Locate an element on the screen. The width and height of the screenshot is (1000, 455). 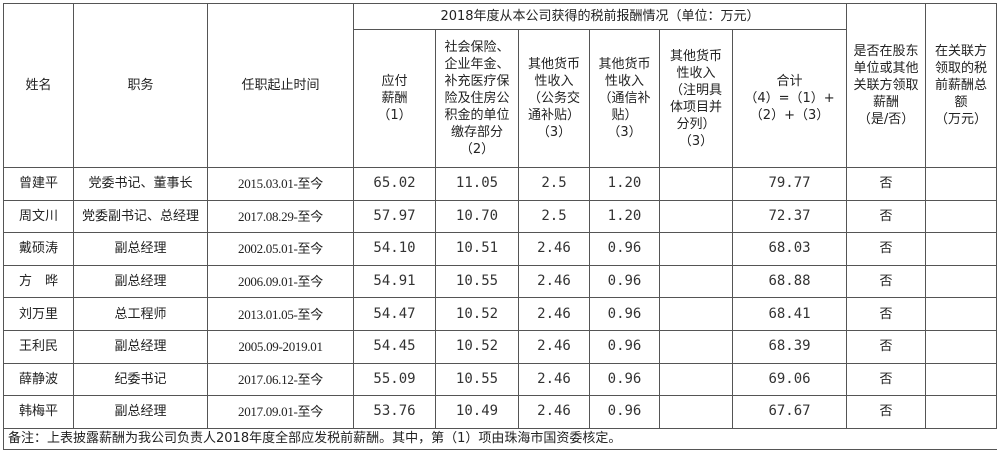
cell-total: 69.06 is located at coordinates (789, 379).